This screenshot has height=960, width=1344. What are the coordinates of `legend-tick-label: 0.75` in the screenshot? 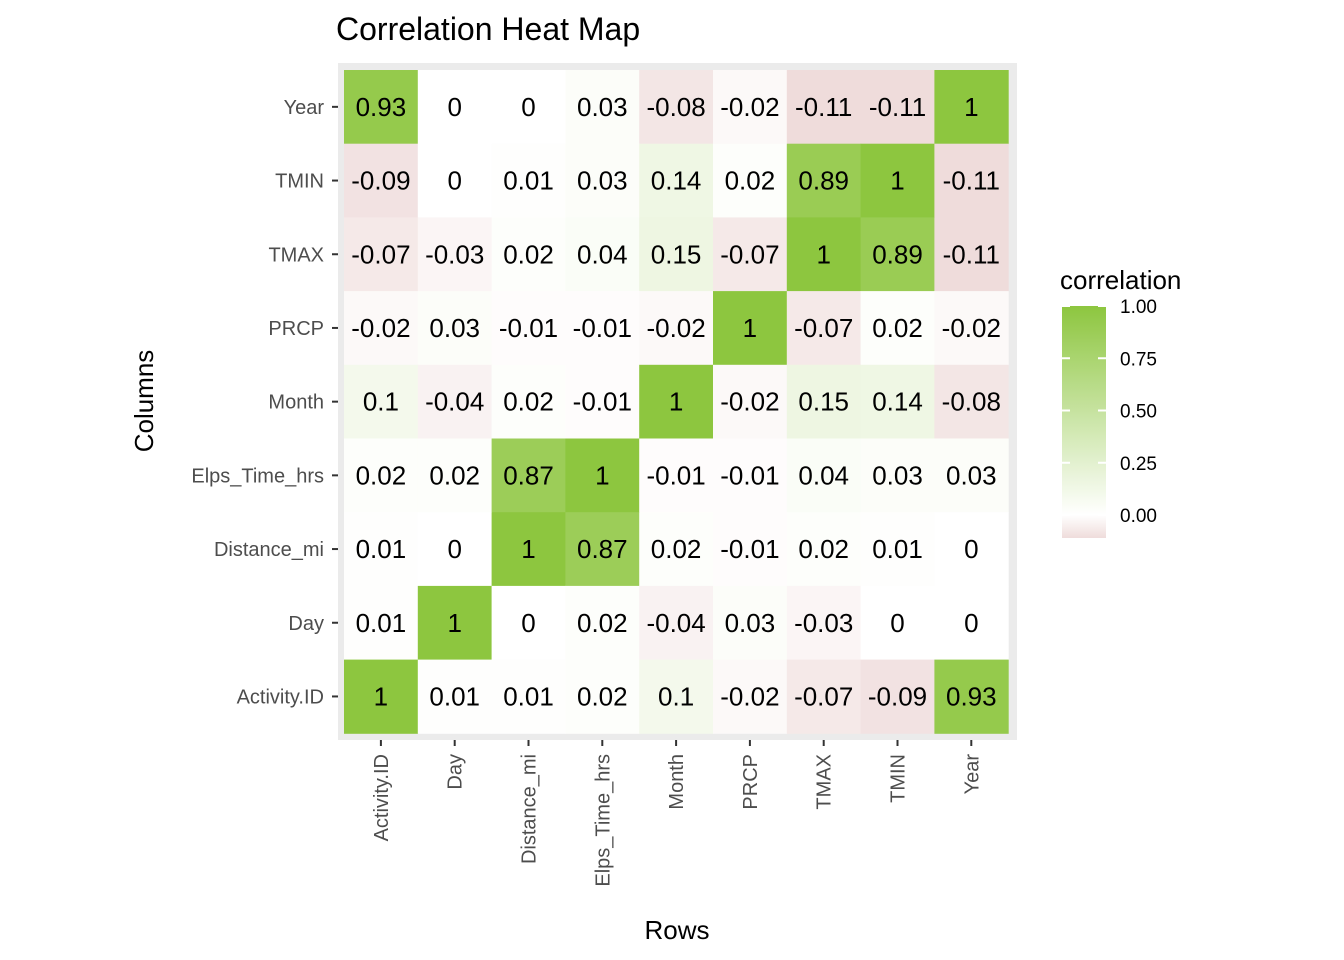 It's located at (1138, 359).